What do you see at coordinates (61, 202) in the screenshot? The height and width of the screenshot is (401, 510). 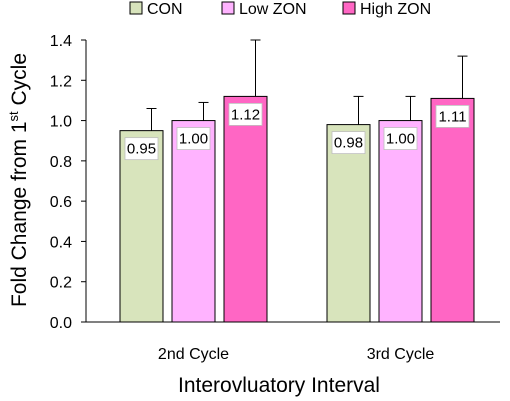 I see `y-tick-label: 0.6` at bounding box center [61, 202].